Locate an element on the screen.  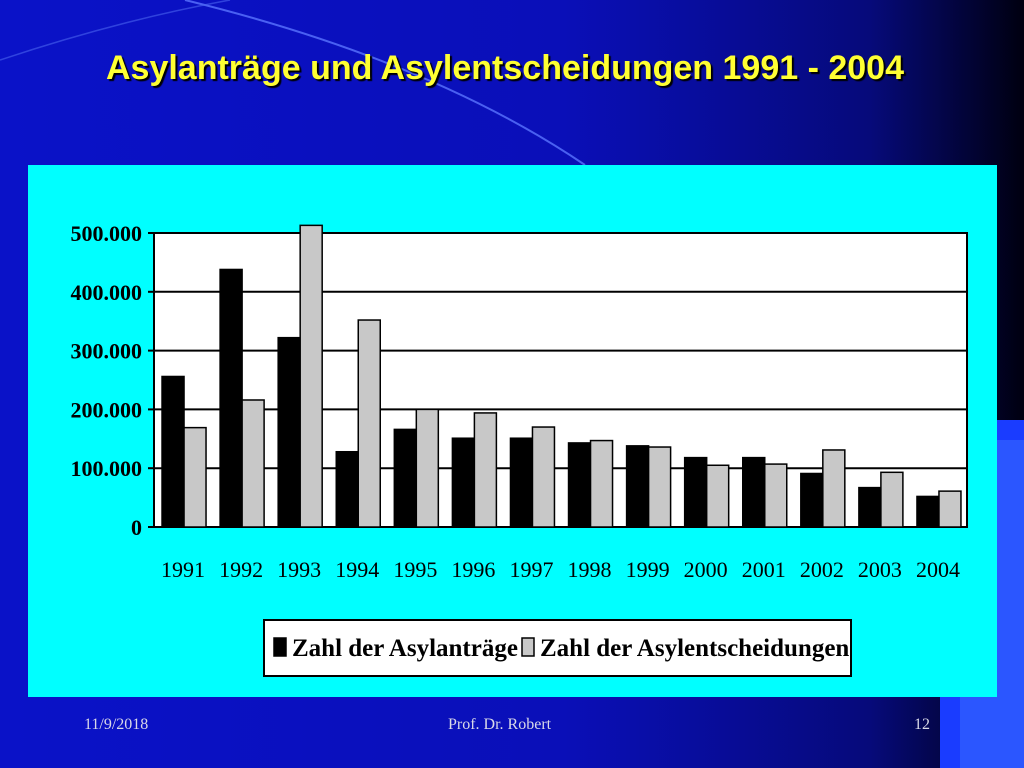
y-tick-label: 400.000 is located at coordinates (107, 292).